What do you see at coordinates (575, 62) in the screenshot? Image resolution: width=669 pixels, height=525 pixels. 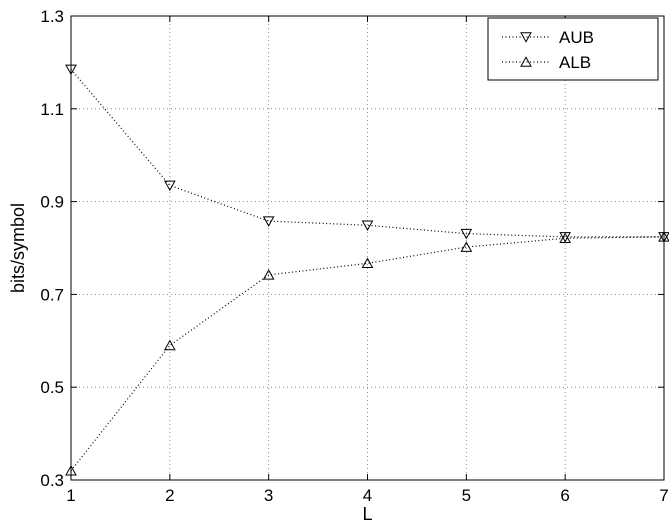 I see `legend-label-alb: ALB` at bounding box center [575, 62].